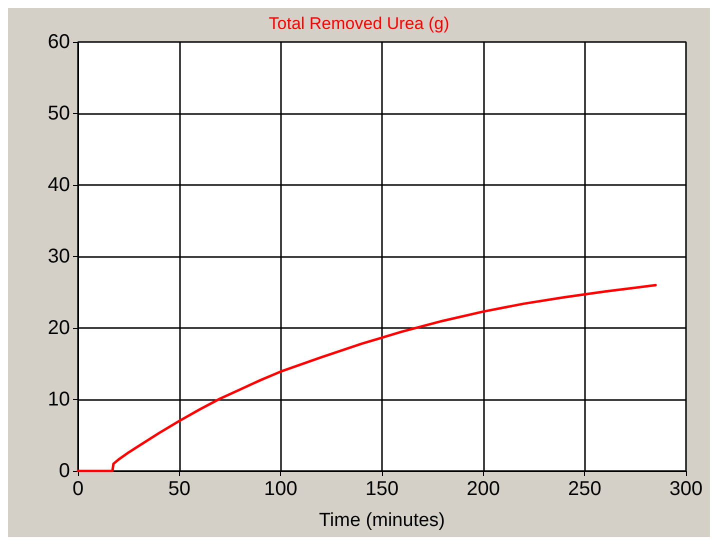 This screenshot has height=545, width=718. What do you see at coordinates (281, 489) in the screenshot?
I see `x-tick-label: 100` at bounding box center [281, 489].